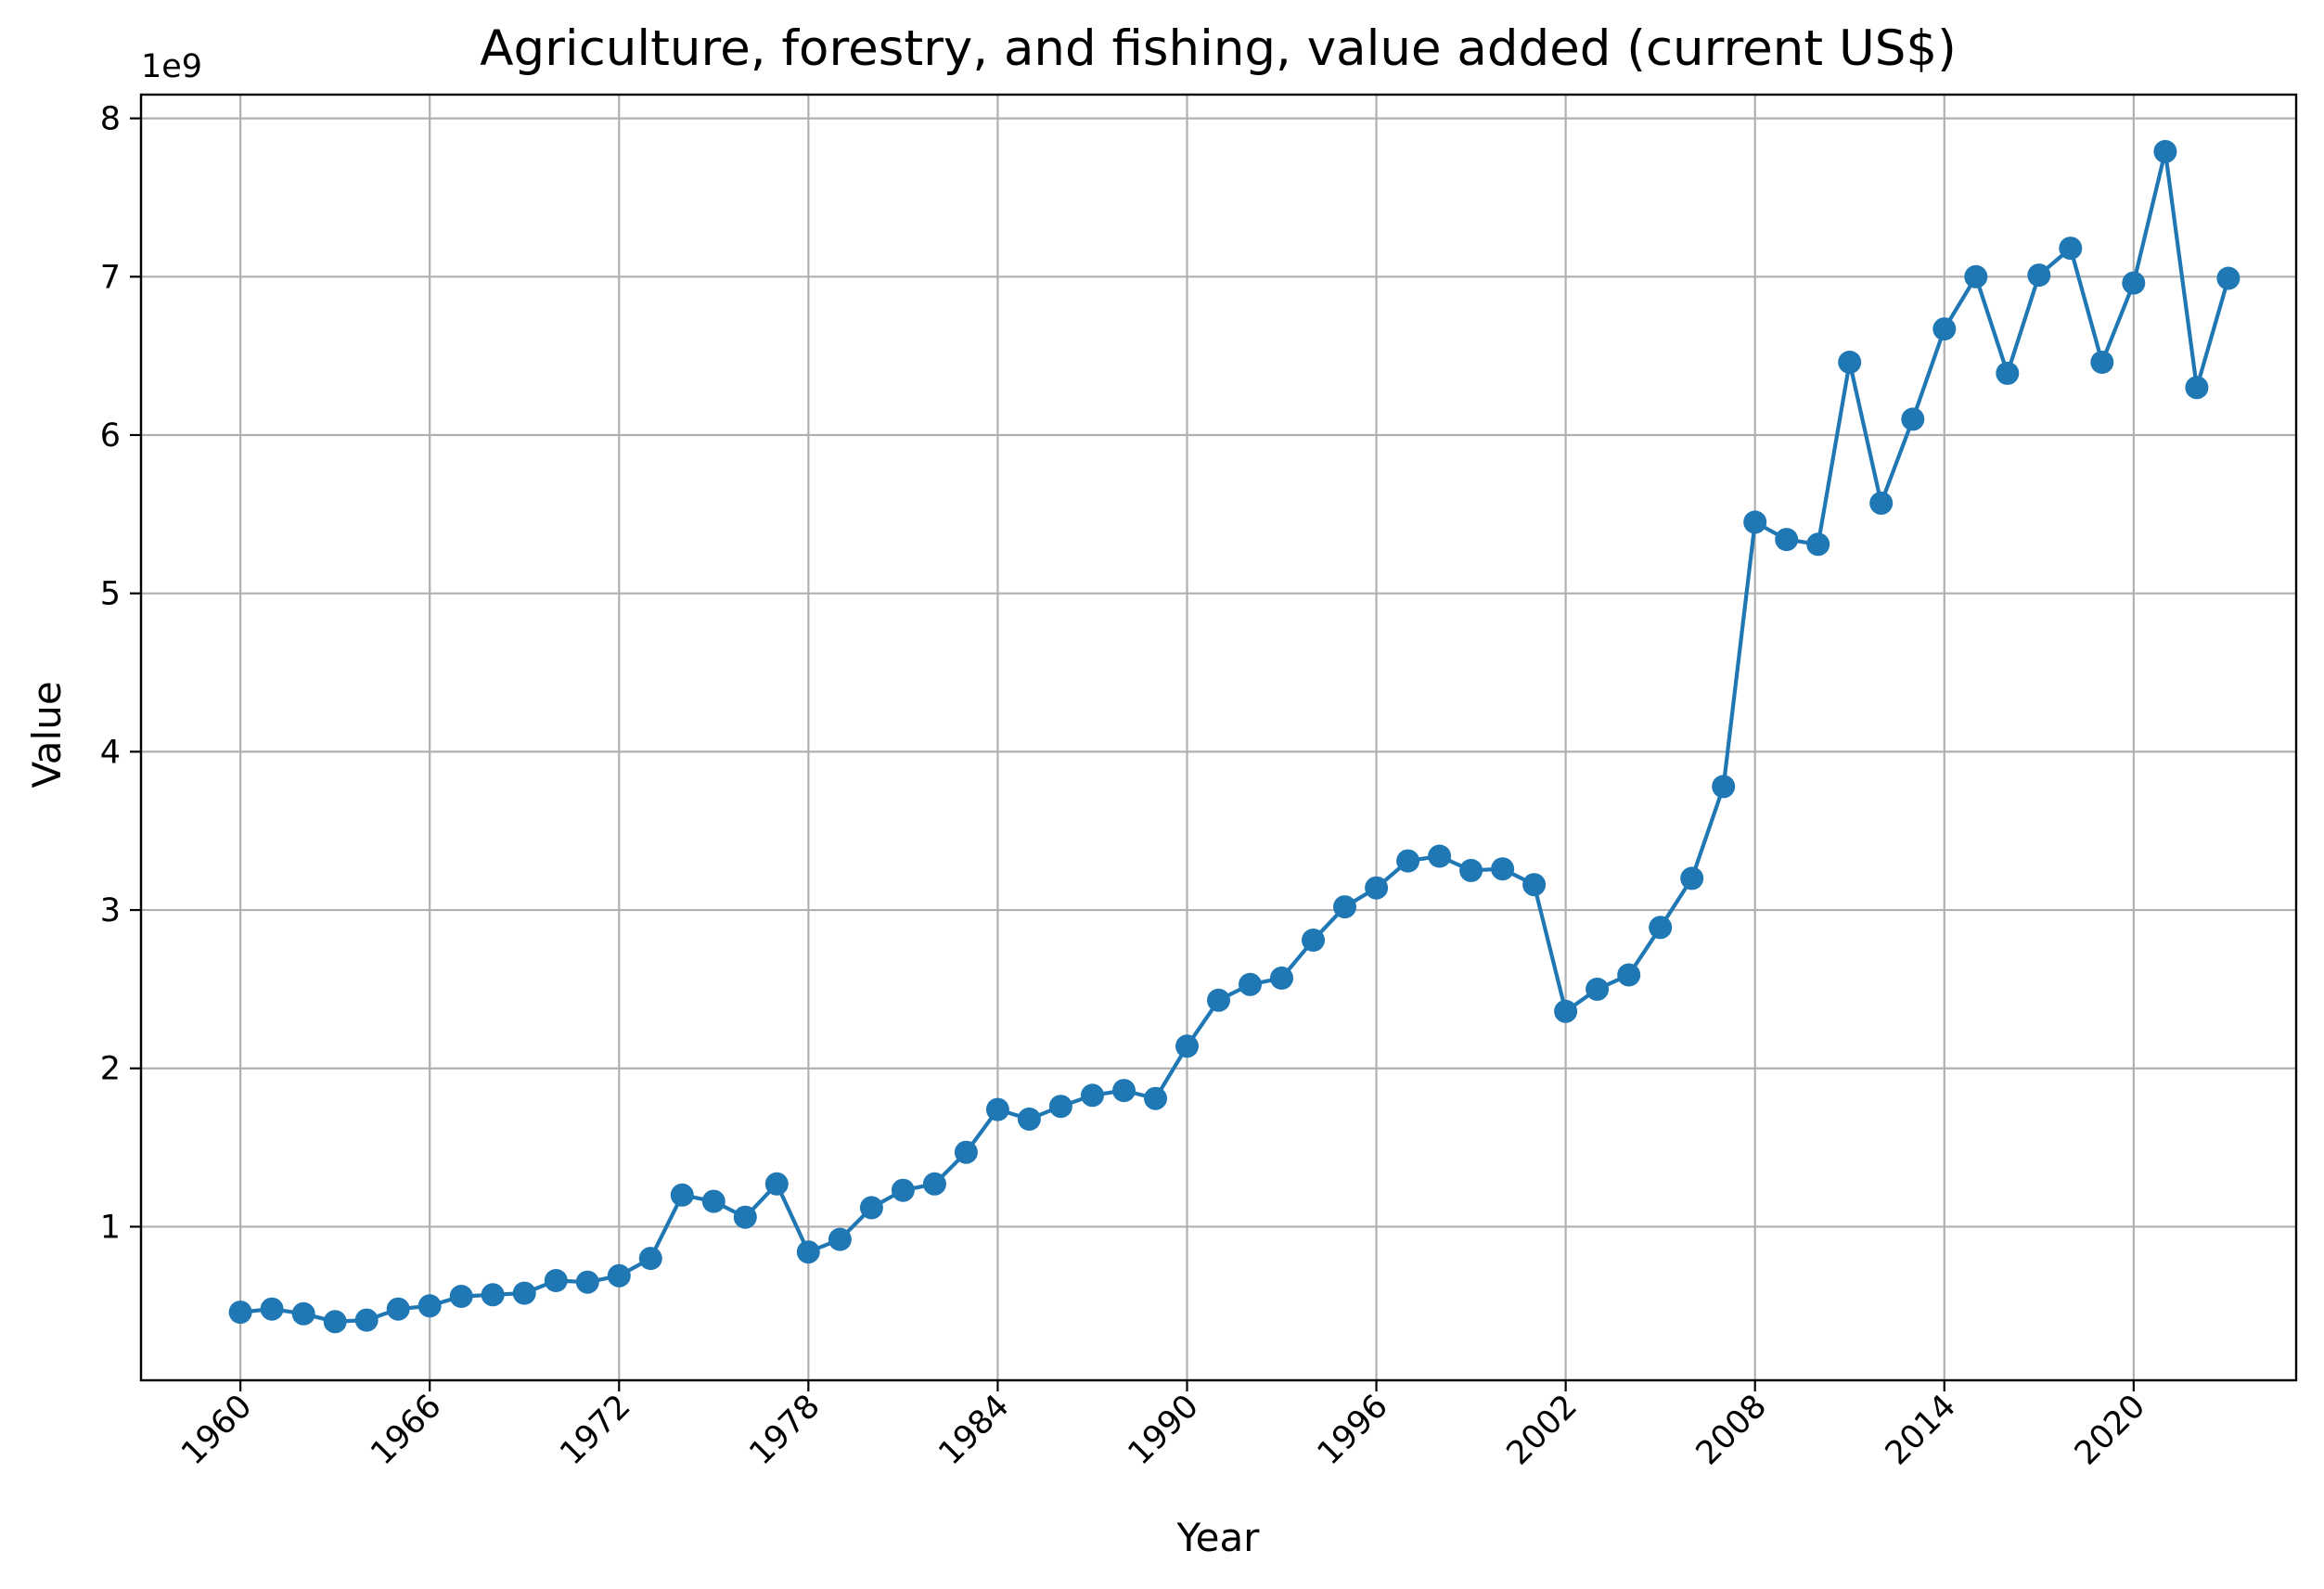  I want to click on x-tick-label: 1972, so click(595, 1430).